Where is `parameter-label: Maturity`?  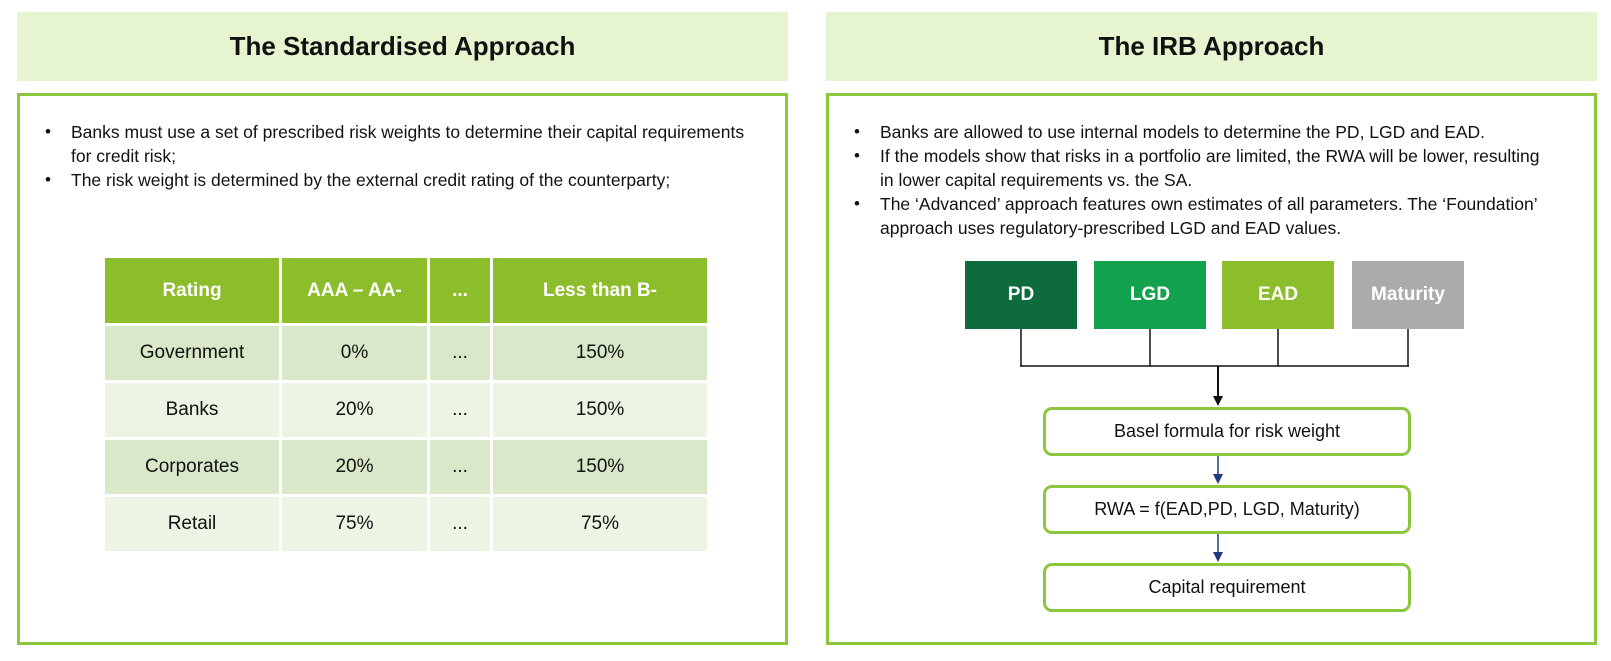 parameter-label: Maturity is located at coordinates (1408, 294).